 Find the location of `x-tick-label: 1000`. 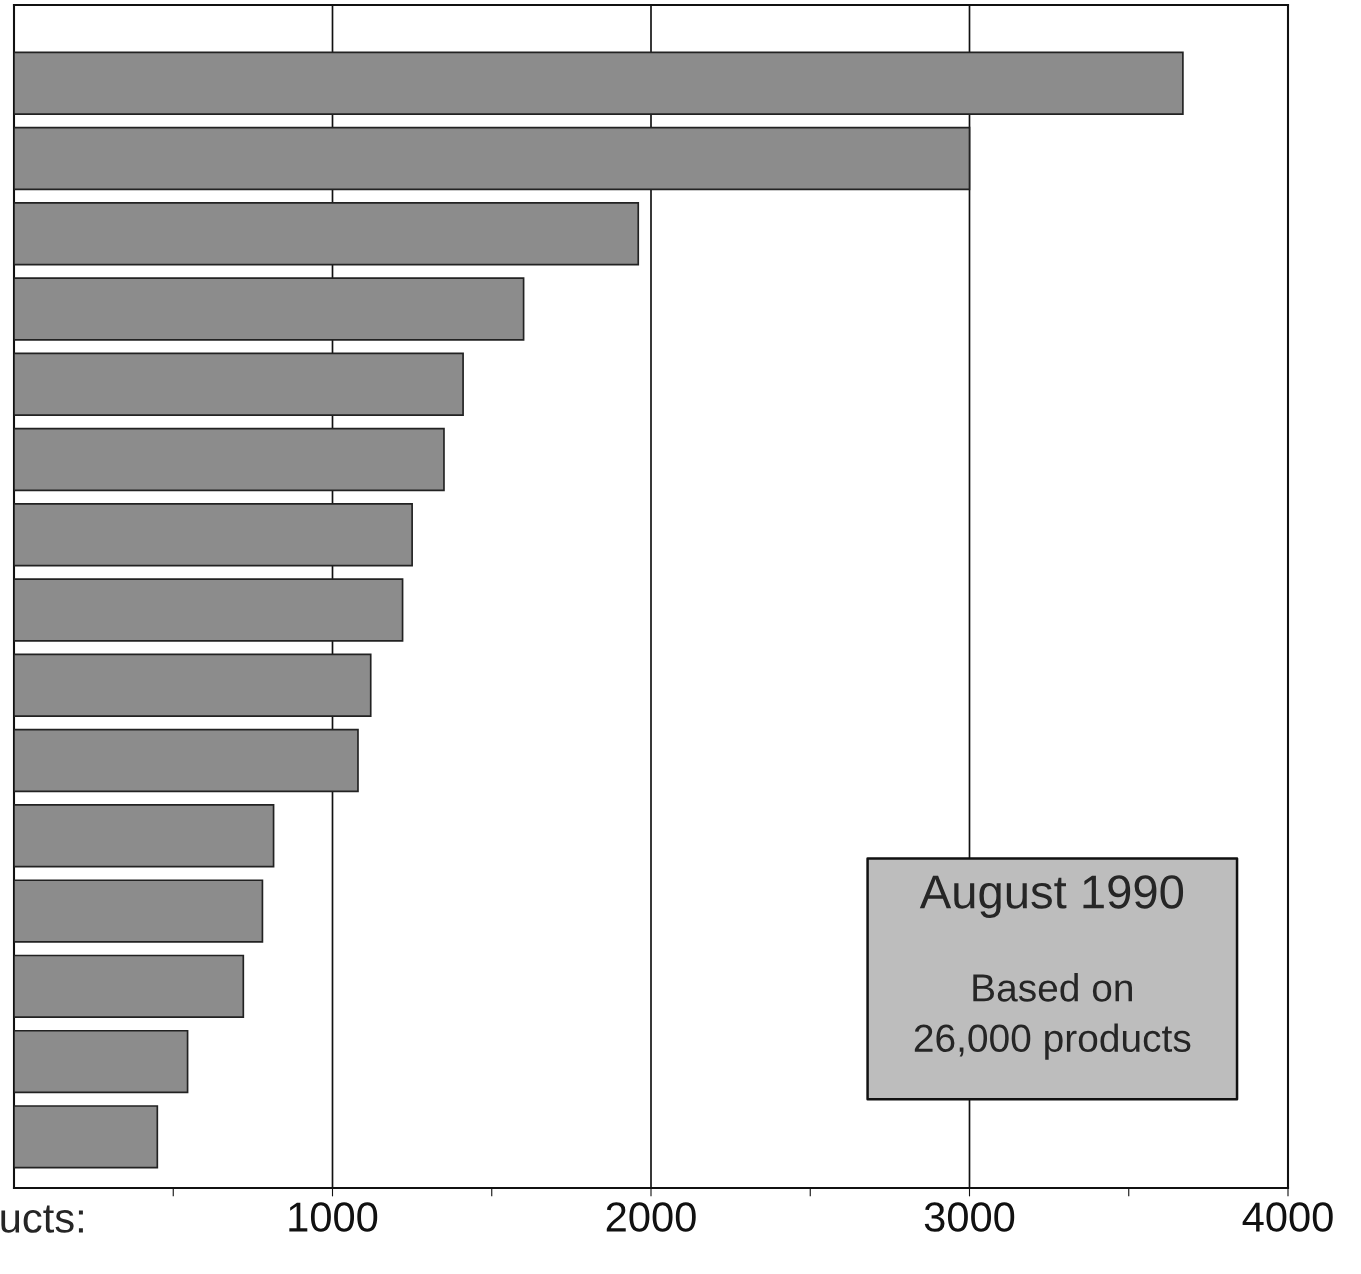

x-tick-label: 1000 is located at coordinates (333, 1217).